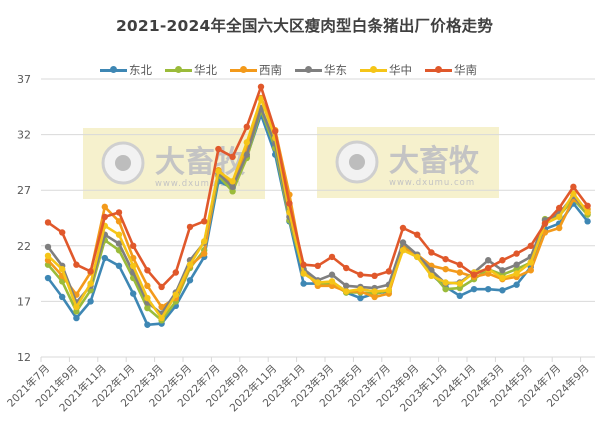  What do you see at coordinates (24, 190) in the screenshot?
I see `y-tick-label: 27` at bounding box center [24, 190].